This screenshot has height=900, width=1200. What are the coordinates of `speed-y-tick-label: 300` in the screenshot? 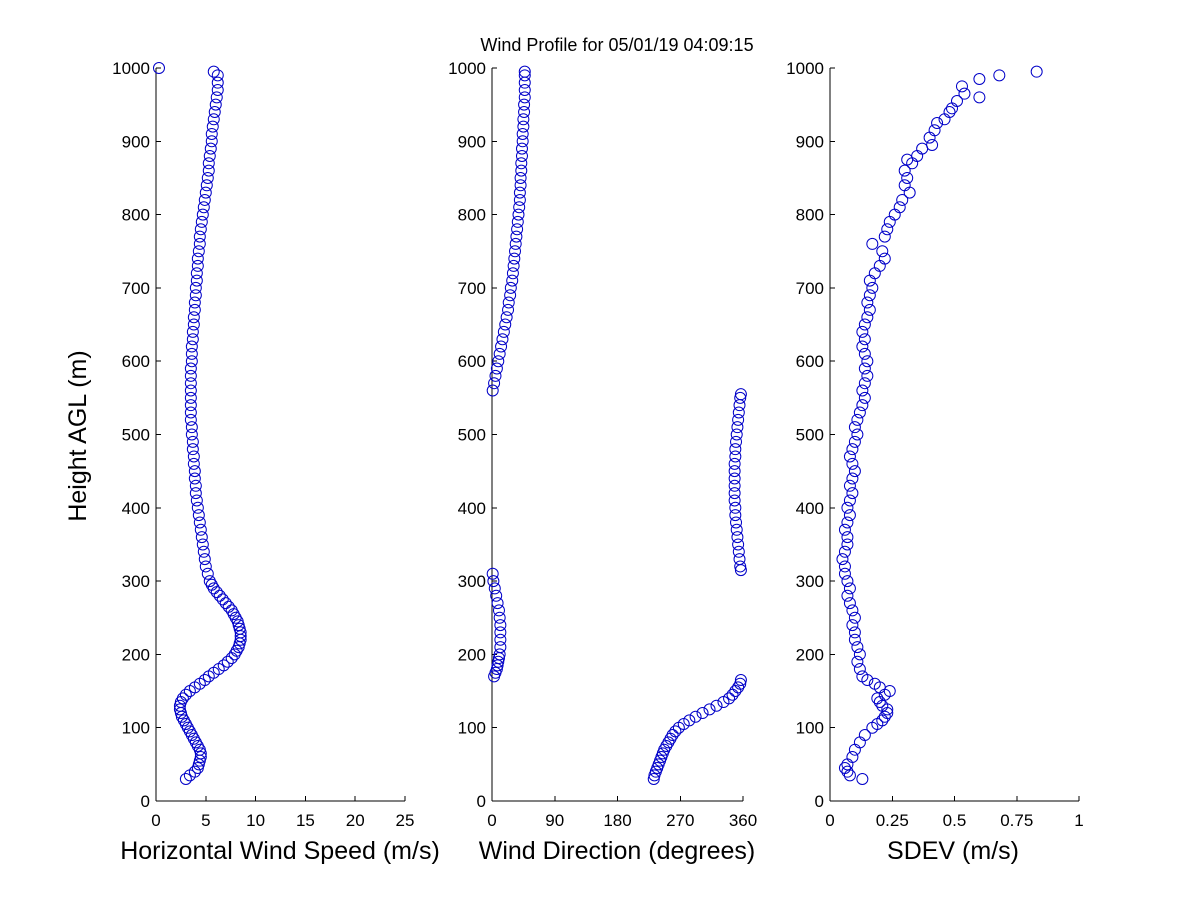 It's located at (136, 581).